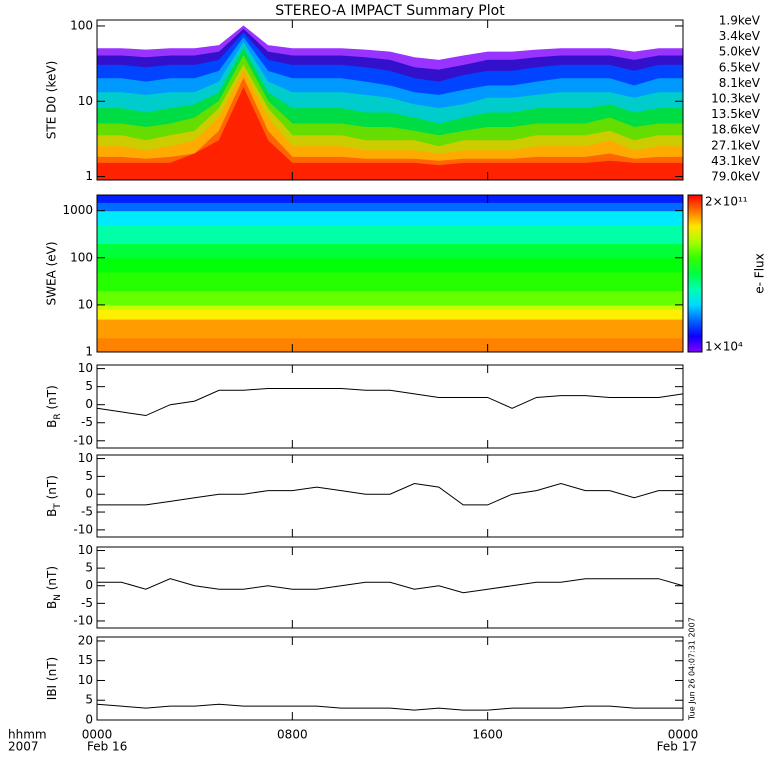 The width and height of the screenshot is (780, 780). I want to click on colorbar-label: 2×10¹¹, so click(726, 202).